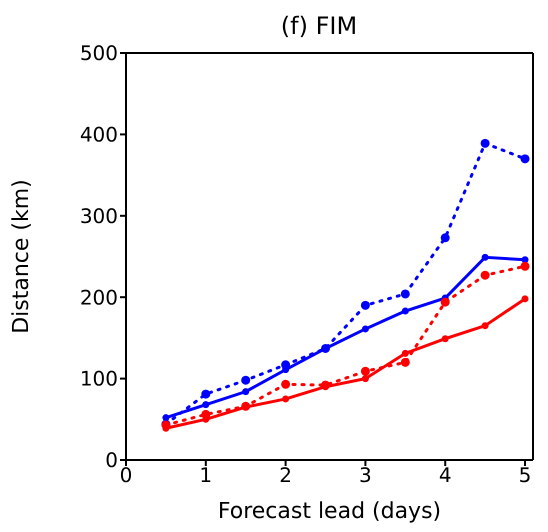 The image size is (548, 532). I want to click on x-tick-label: 5, so click(525, 475).